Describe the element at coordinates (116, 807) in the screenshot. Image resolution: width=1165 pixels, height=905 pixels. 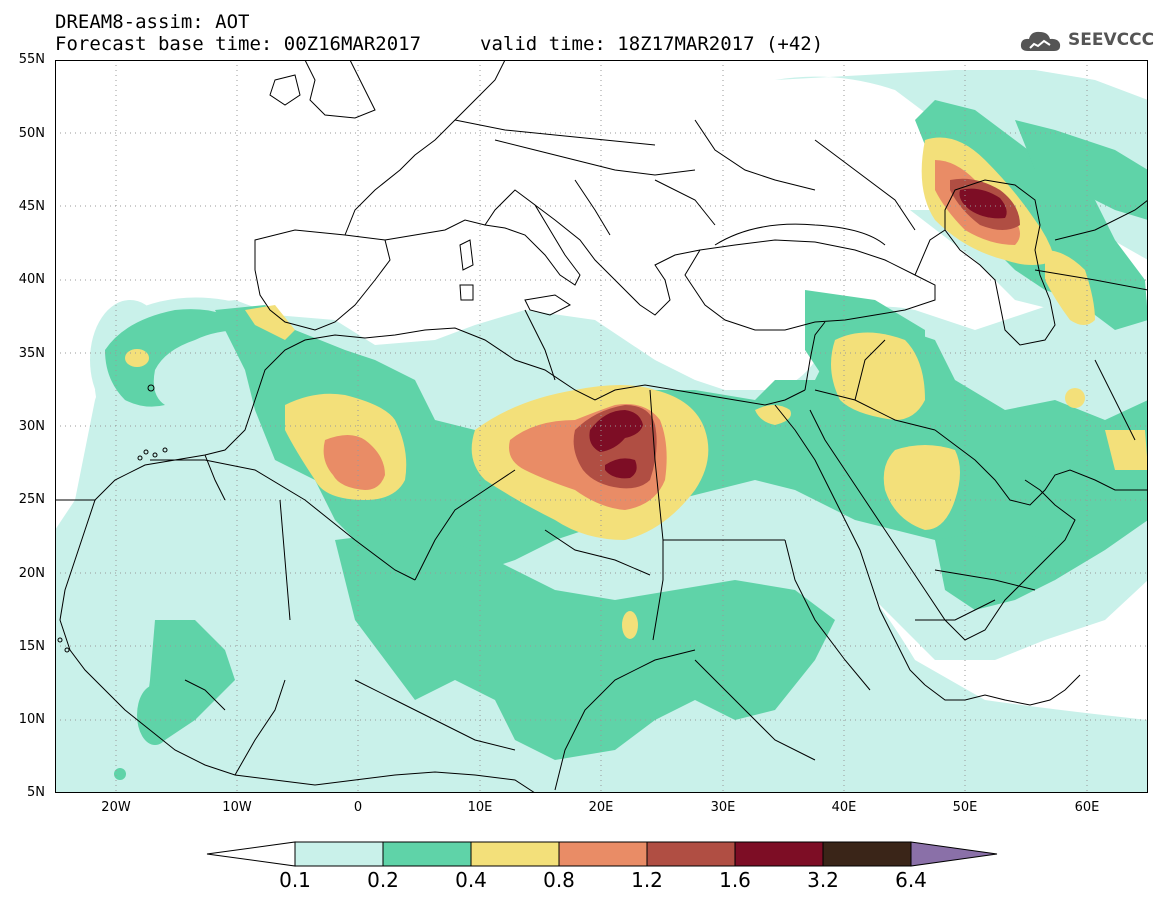
I see `lon-label-20w: 20W` at that location.